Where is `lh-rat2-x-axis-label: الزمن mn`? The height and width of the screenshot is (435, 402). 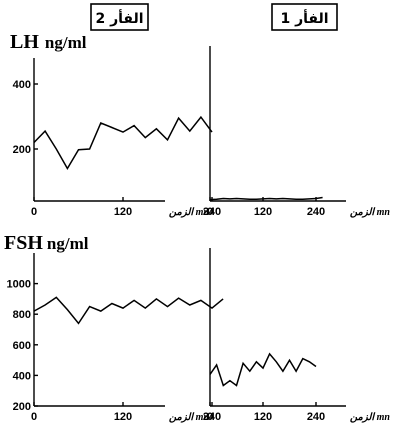 lh-rat2-x-axis-label: الزمن mn is located at coordinates (189, 212).